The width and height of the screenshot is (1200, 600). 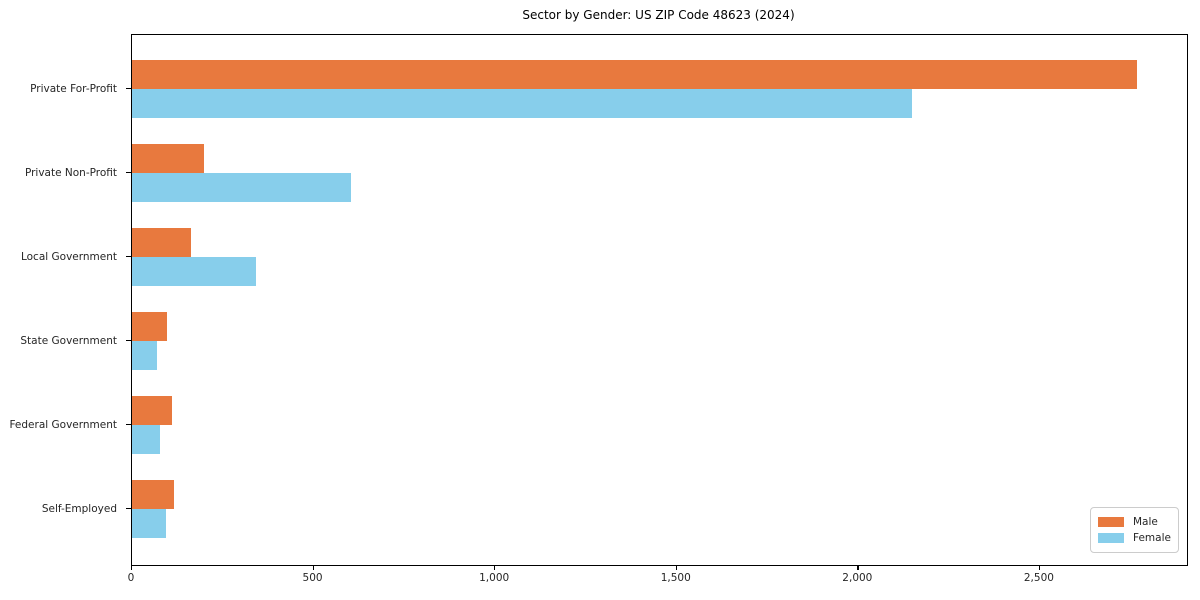 I want to click on legend: Male Female, so click(x=1134, y=530).